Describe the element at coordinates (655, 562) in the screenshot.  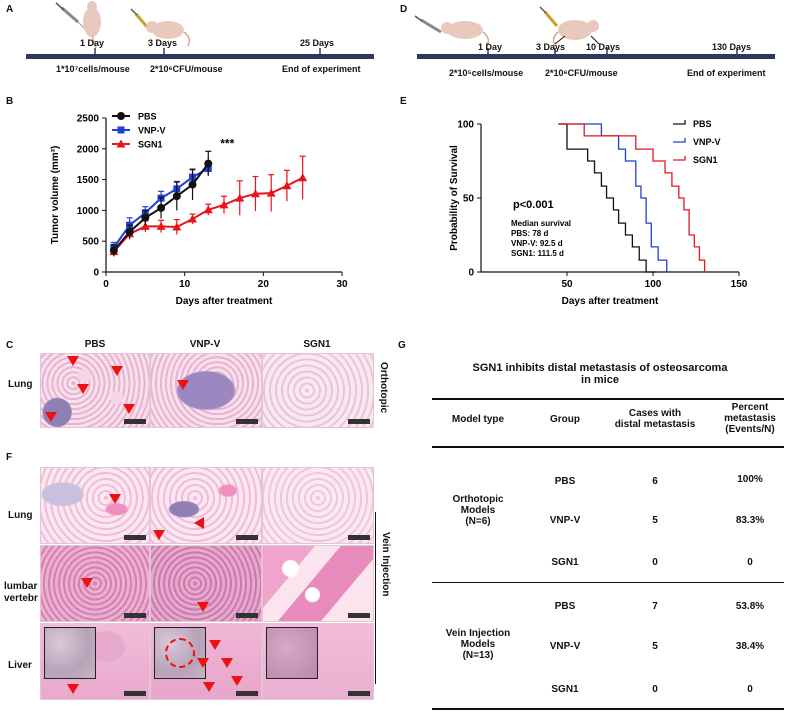
I see `table-cases-cell: 0` at that location.